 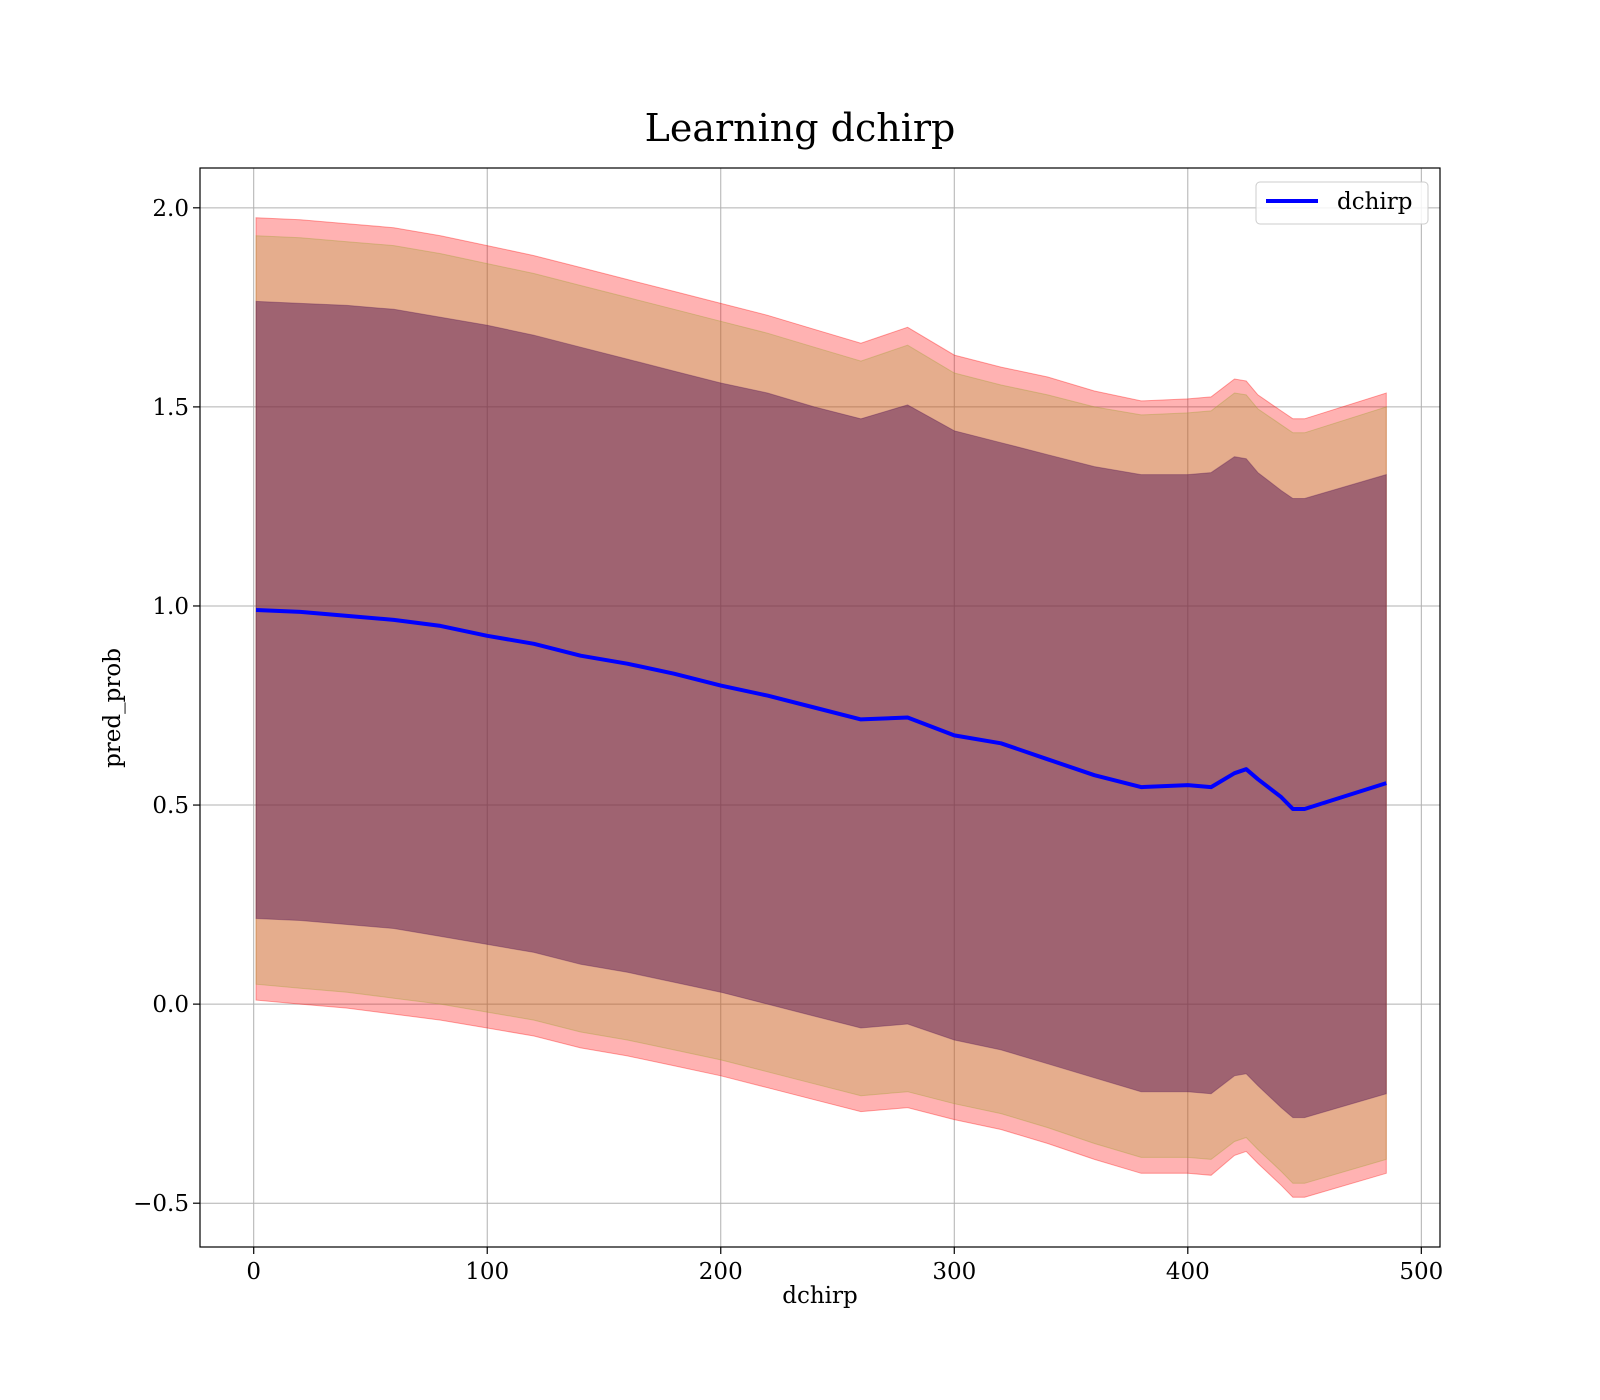 I want to click on y-tick-label: 2.0, so click(x=170, y=209).